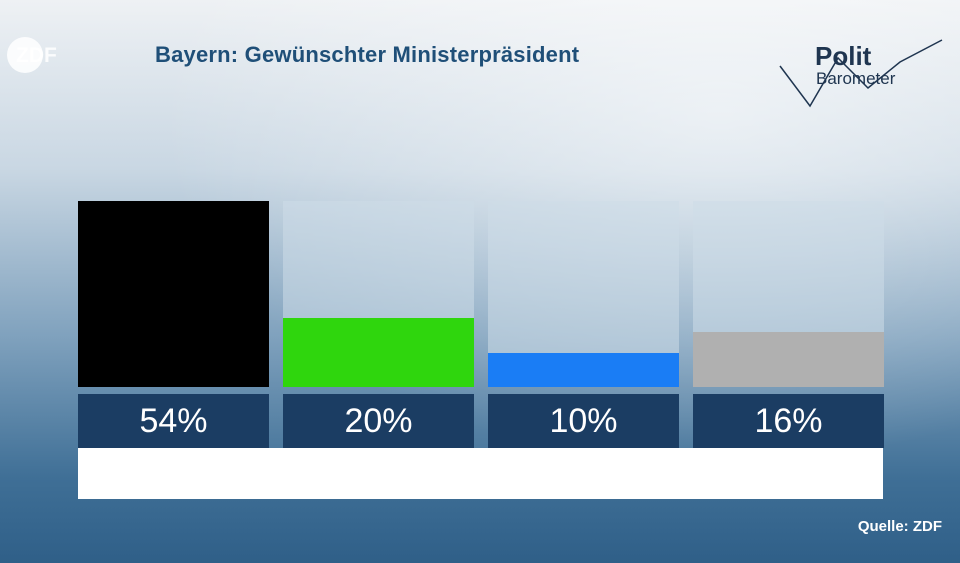 This screenshot has width=960, height=563. What do you see at coordinates (899, 526) in the screenshot?
I see `source-note: Quelle: ZDF` at bounding box center [899, 526].